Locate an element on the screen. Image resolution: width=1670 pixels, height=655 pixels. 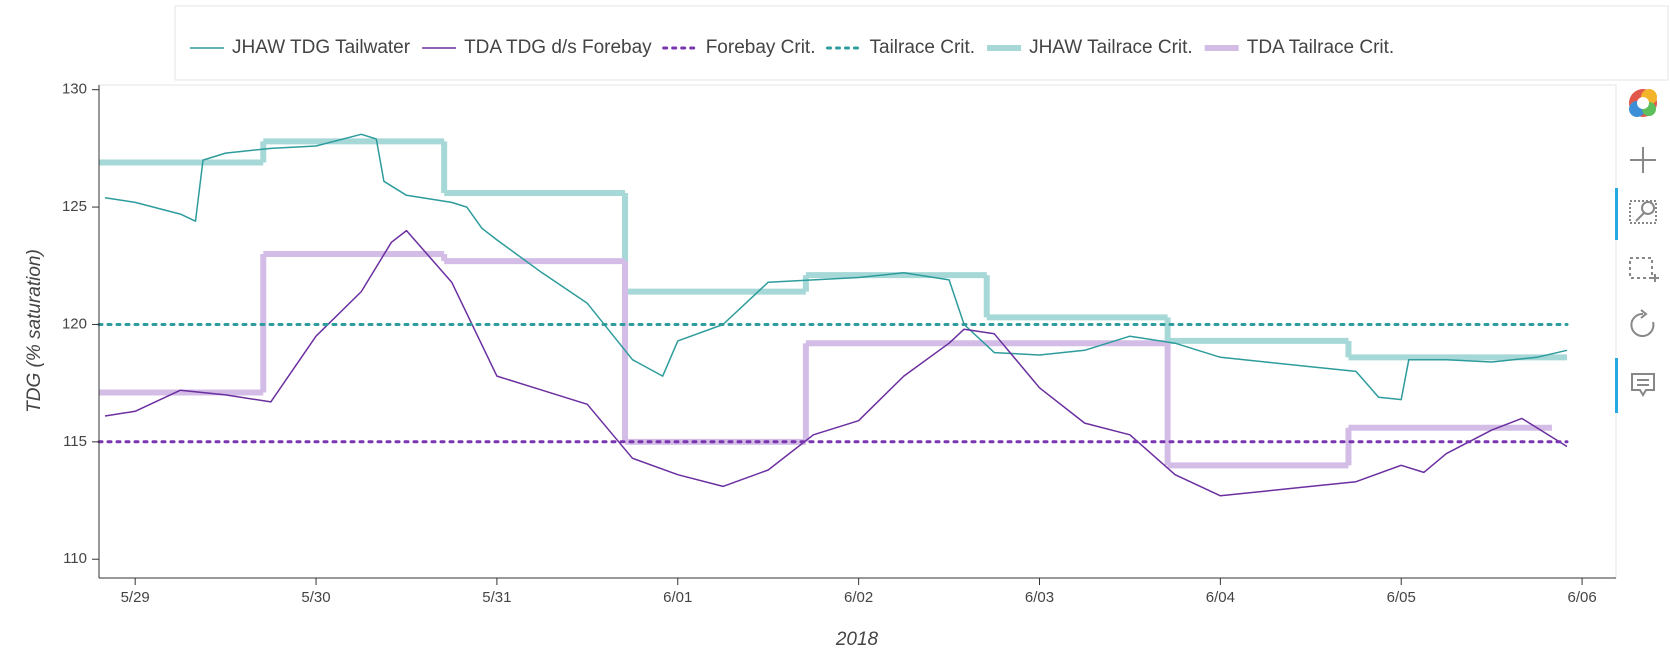
box-zoom-tool is located at coordinates (1643, 212).